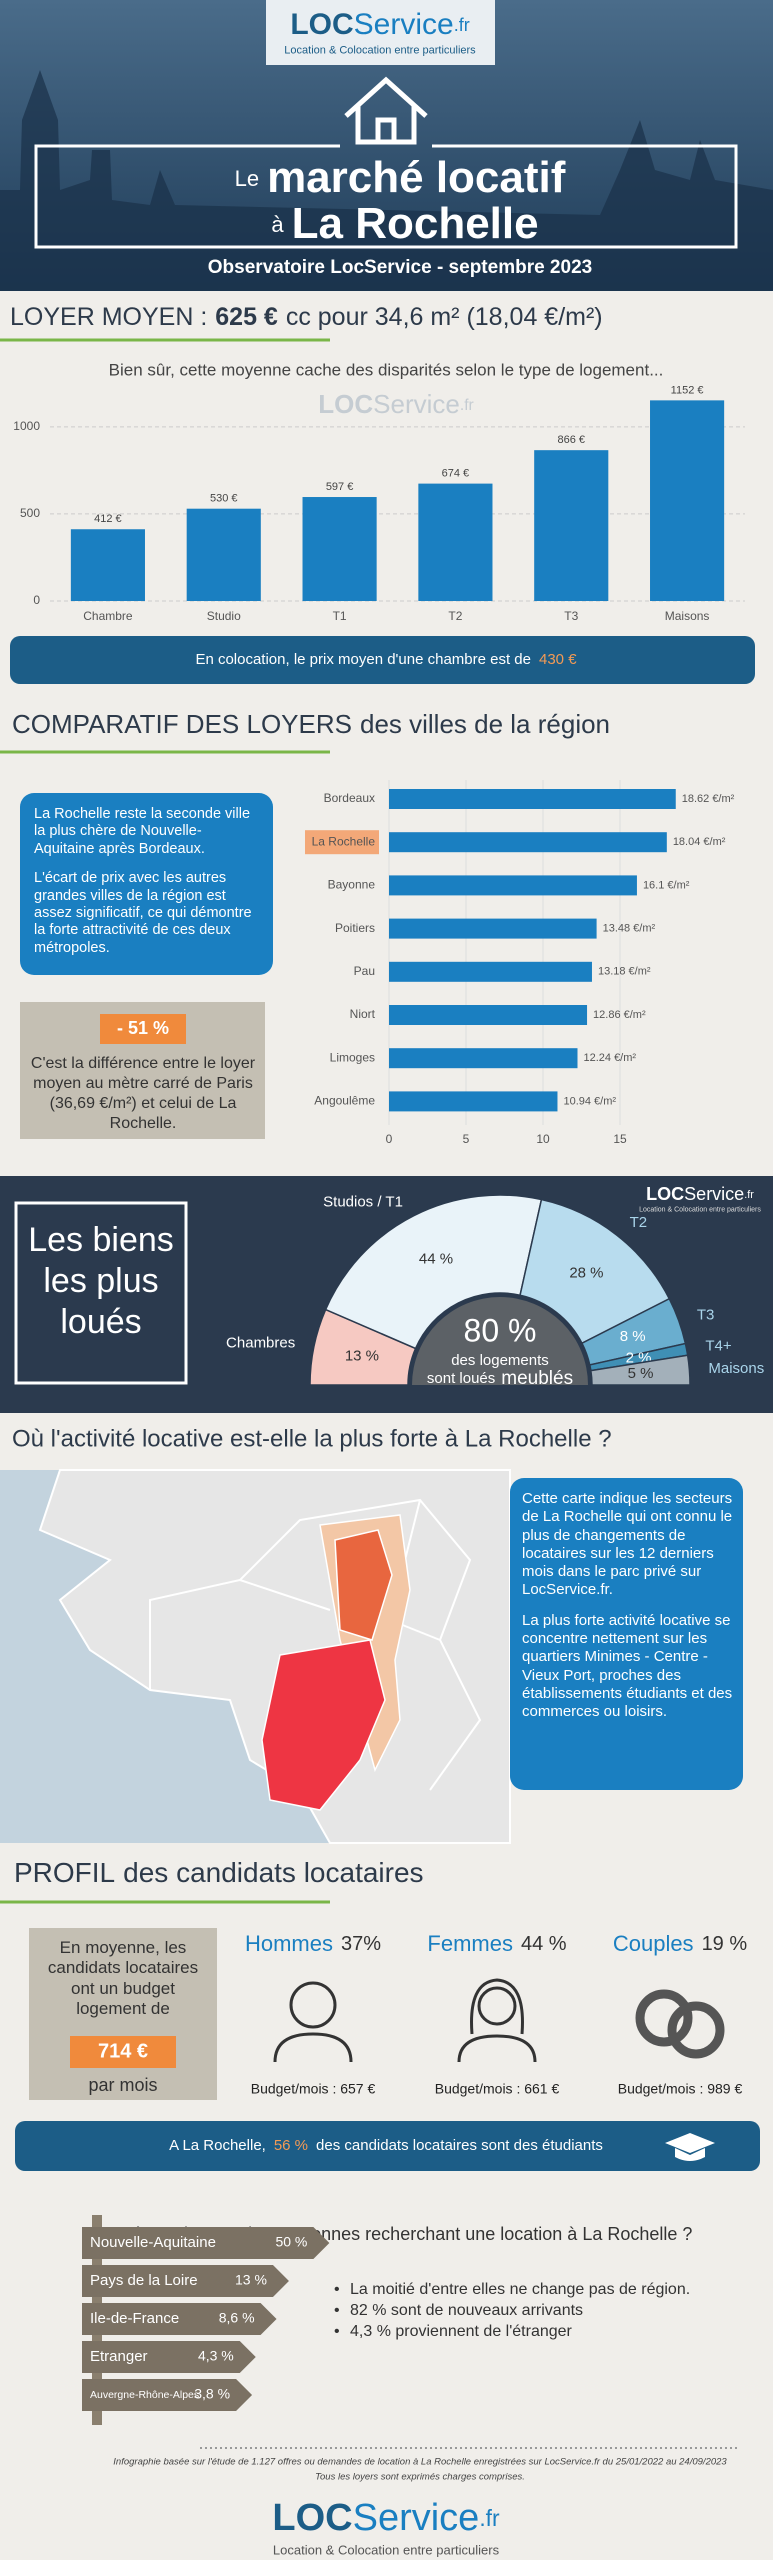  Describe the element at coordinates (699, 842) in the screenshot. I see `value-label: 18.04 €/m²` at that location.